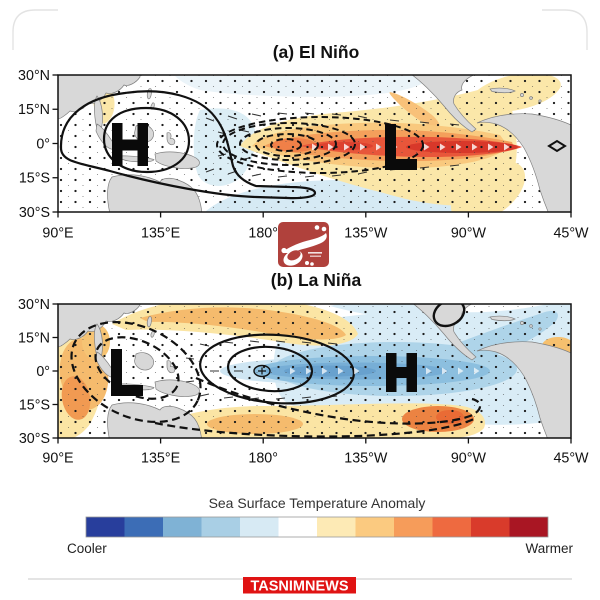 The height and width of the screenshot is (600, 600). Describe the element at coordinates (299, 587) in the screenshot. I see `svg-text: TASNIMNEWS` at that location.